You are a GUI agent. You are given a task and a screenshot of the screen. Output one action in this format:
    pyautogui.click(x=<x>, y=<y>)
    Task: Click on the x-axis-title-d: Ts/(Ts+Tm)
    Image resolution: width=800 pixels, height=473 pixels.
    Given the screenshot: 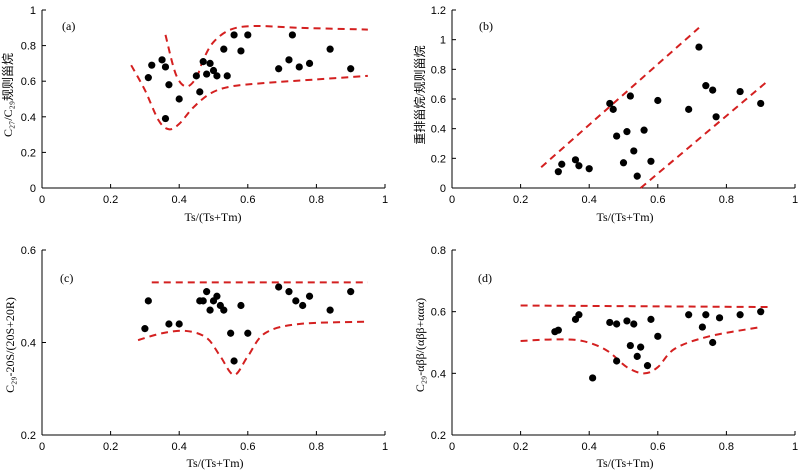 What is the action you would take?
    pyautogui.click(x=624, y=463)
    